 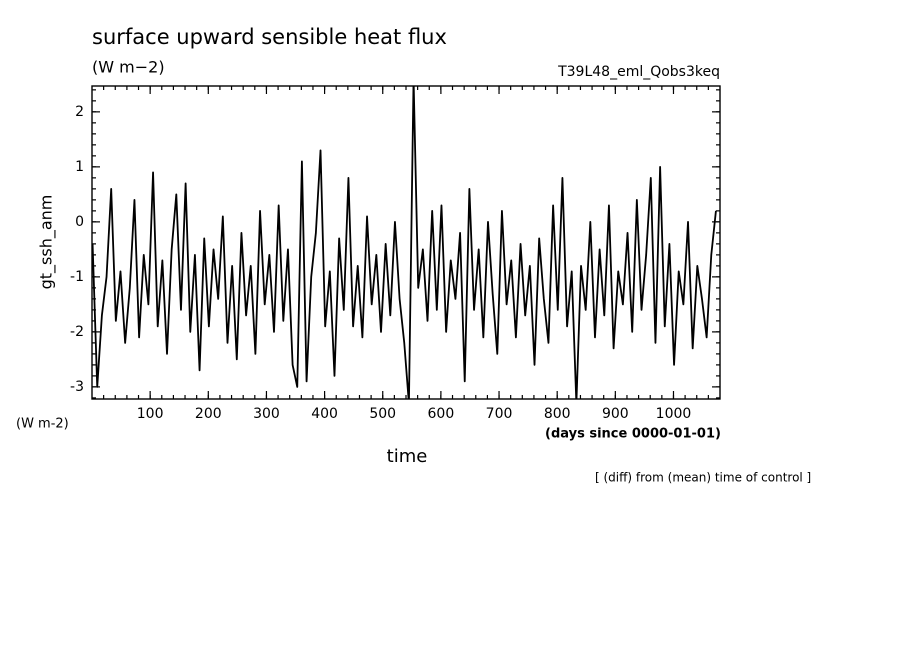 I want to click on x-tick-label: 1000, so click(x=674, y=414).